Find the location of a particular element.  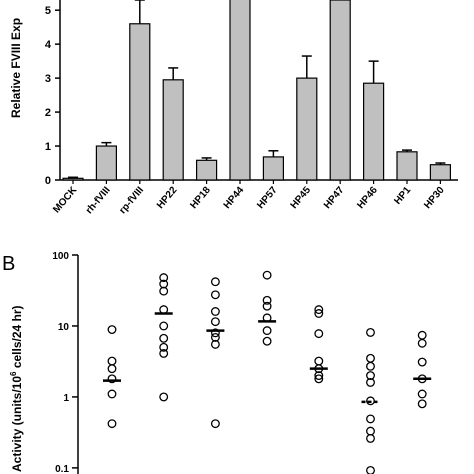

panel-label: B is located at coordinates (8, 264).